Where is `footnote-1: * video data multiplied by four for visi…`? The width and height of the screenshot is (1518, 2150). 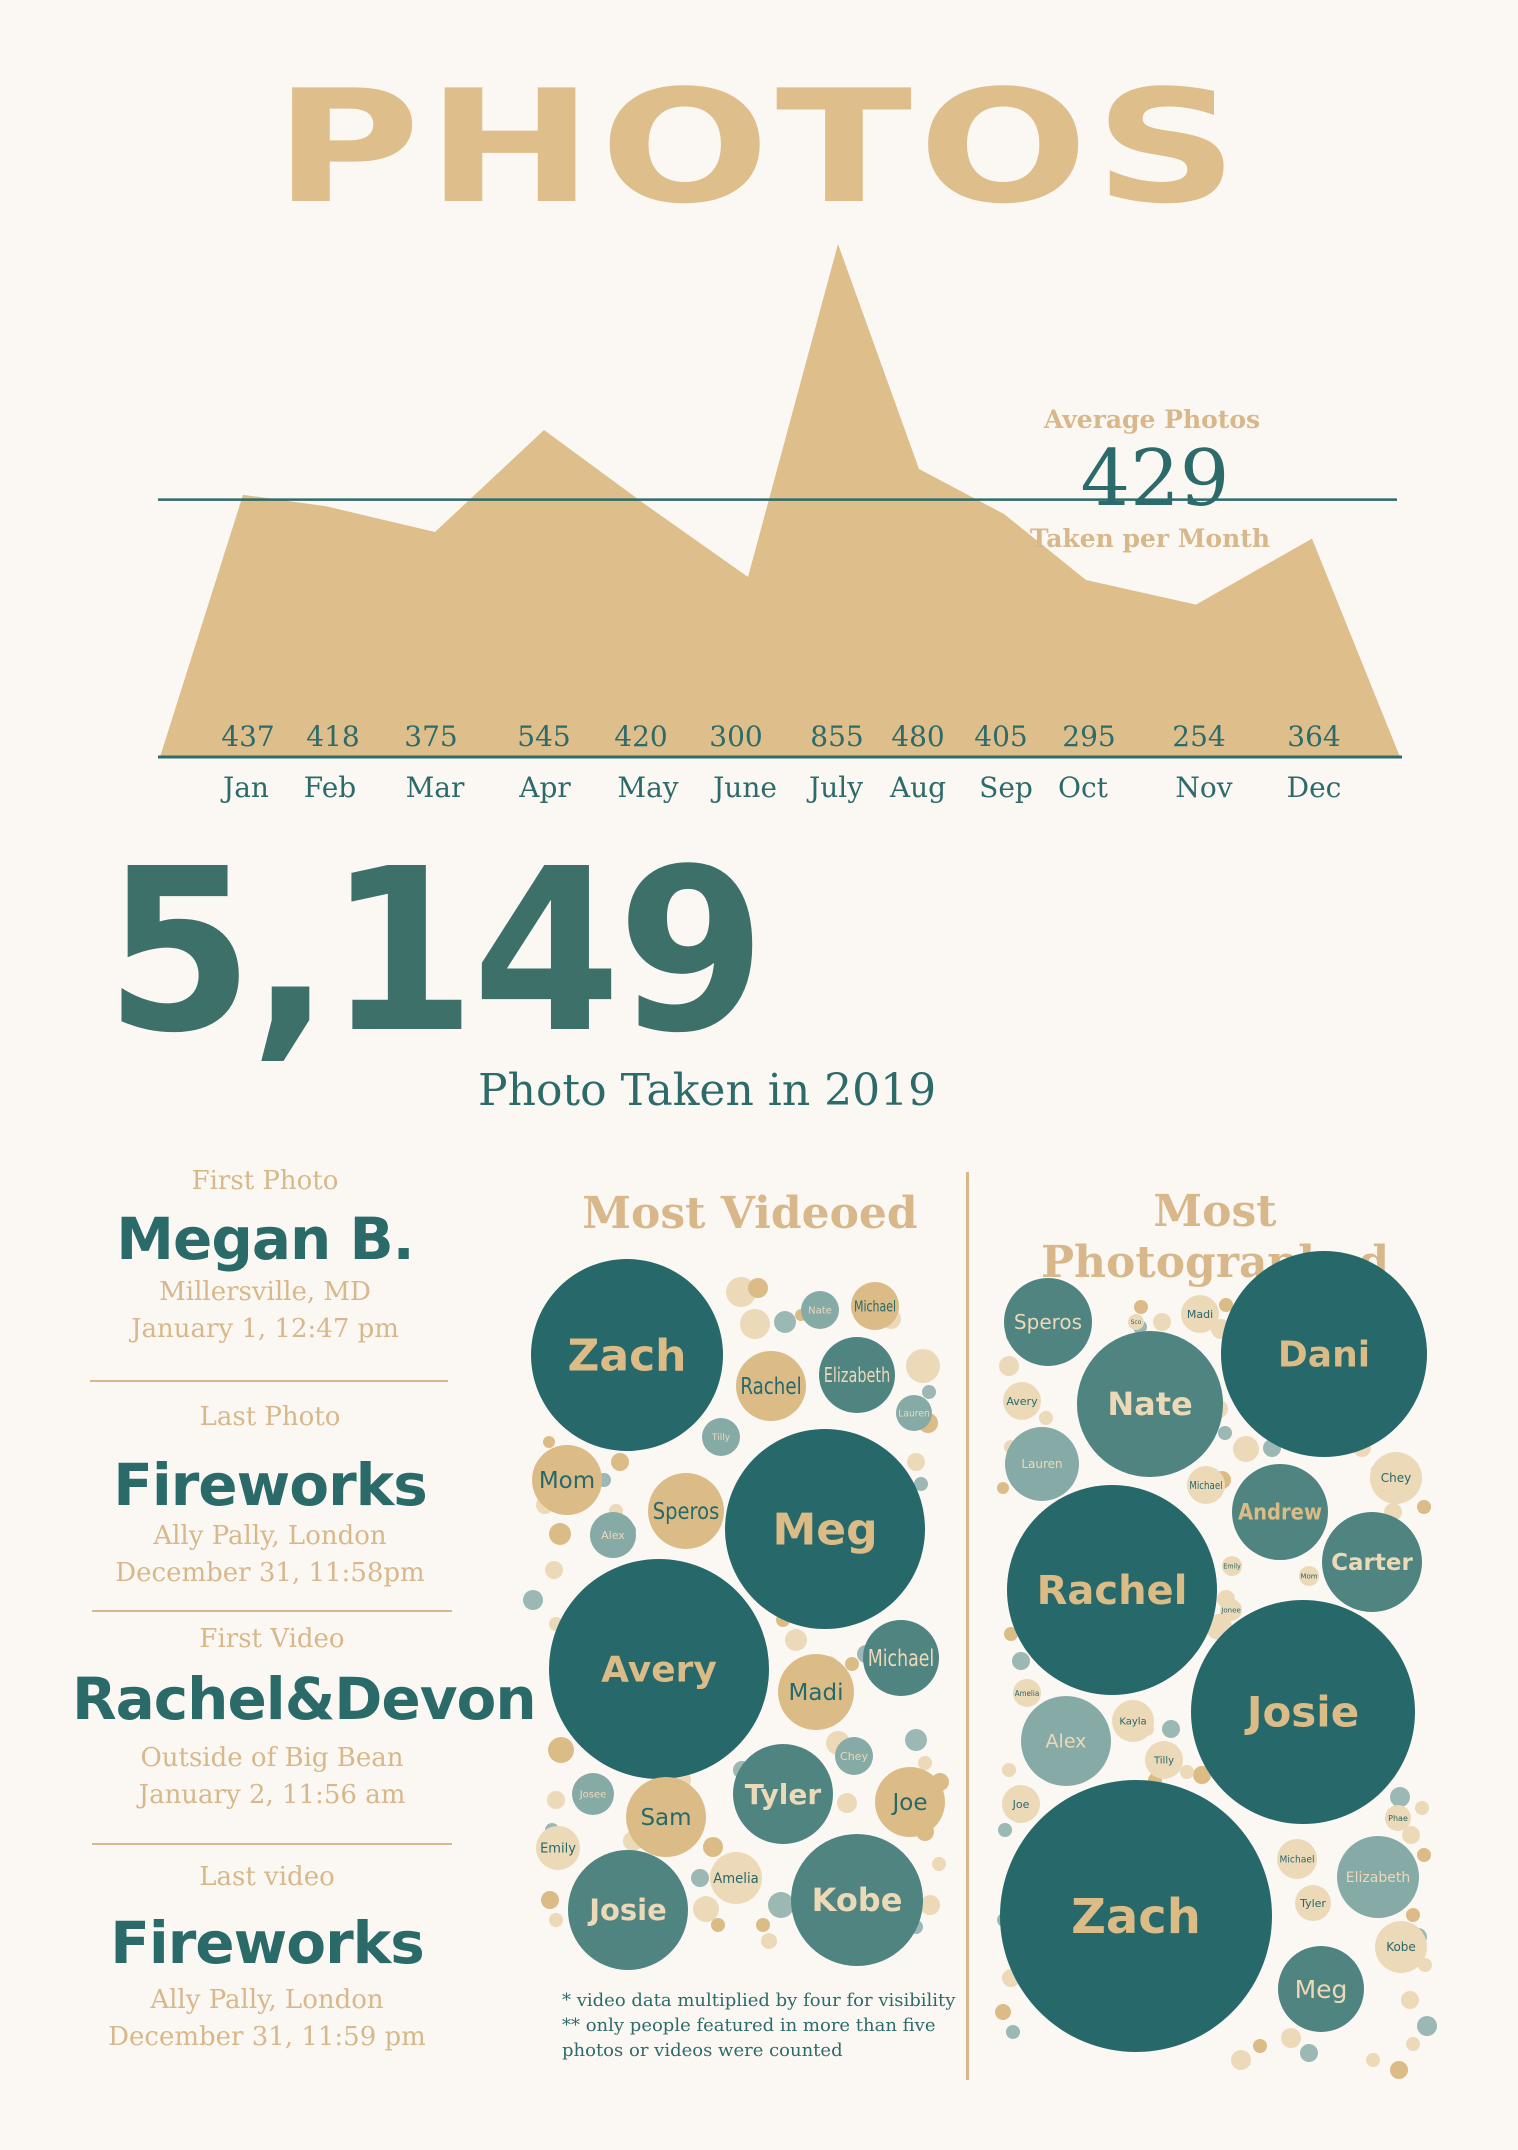 footnote-1: * video data multiplied by four for visi… is located at coordinates (759, 2000).